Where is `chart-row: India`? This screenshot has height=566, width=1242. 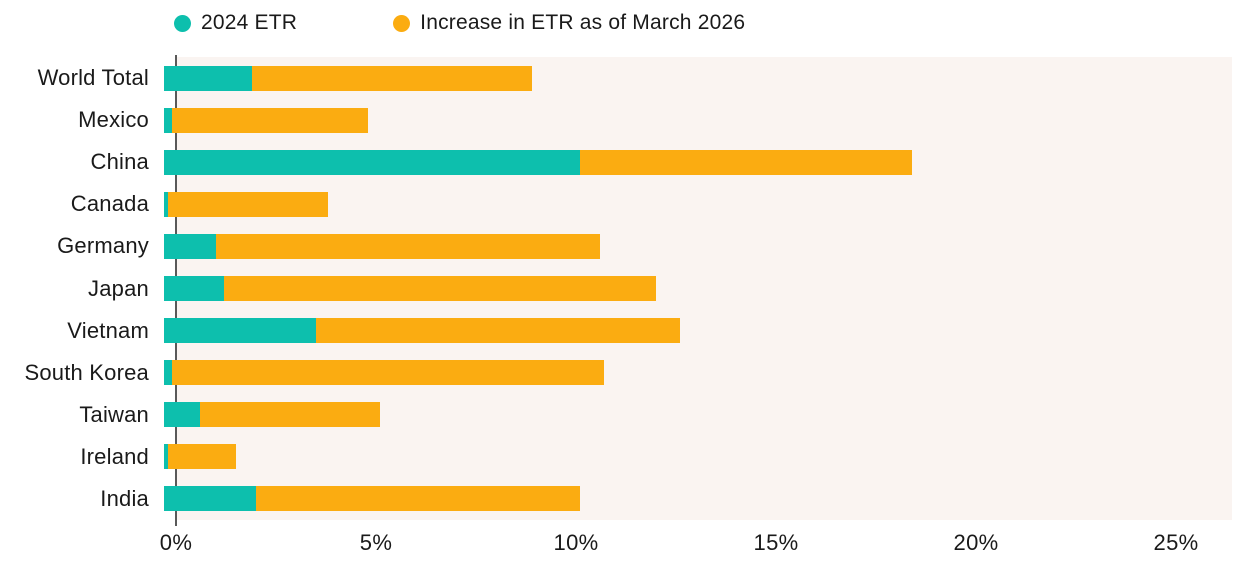 chart-row: India is located at coordinates (616, 499).